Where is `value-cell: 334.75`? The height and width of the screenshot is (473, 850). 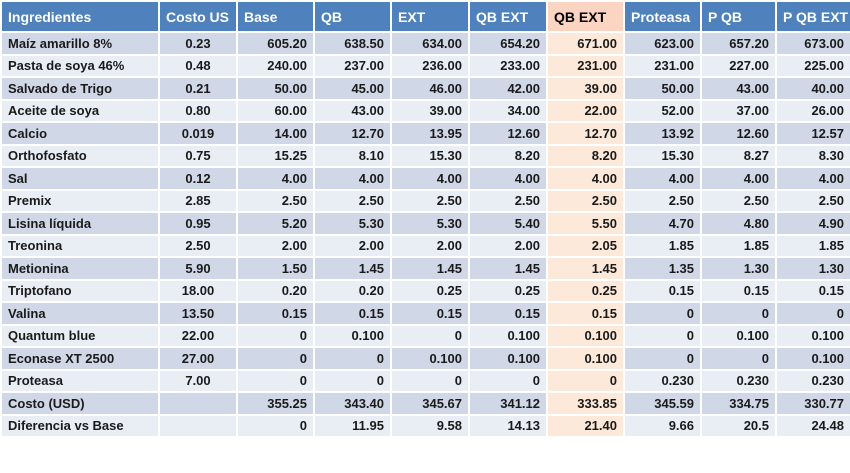
value-cell: 334.75 is located at coordinates (738, 403).